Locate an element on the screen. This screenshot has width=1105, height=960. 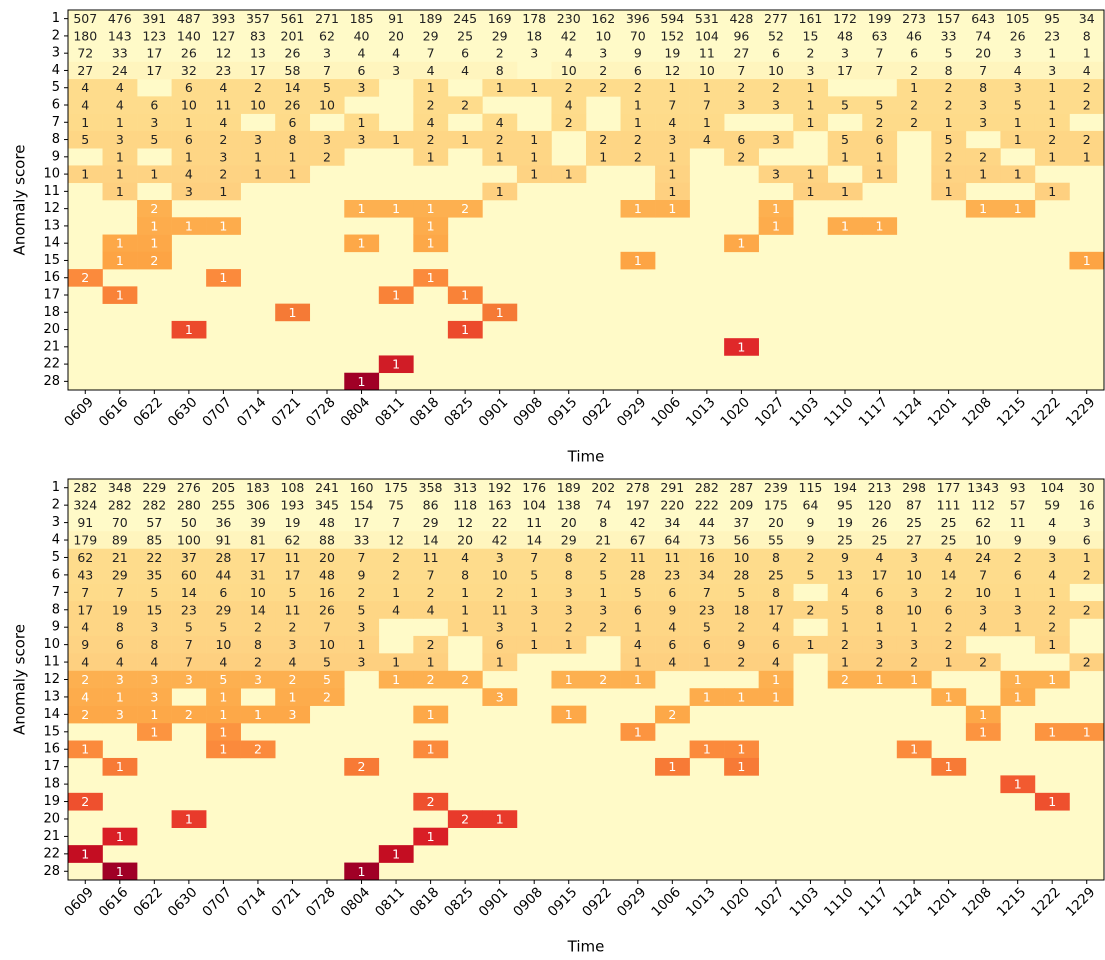
y-tick-label: 9 is located at coordinates (56, 156).